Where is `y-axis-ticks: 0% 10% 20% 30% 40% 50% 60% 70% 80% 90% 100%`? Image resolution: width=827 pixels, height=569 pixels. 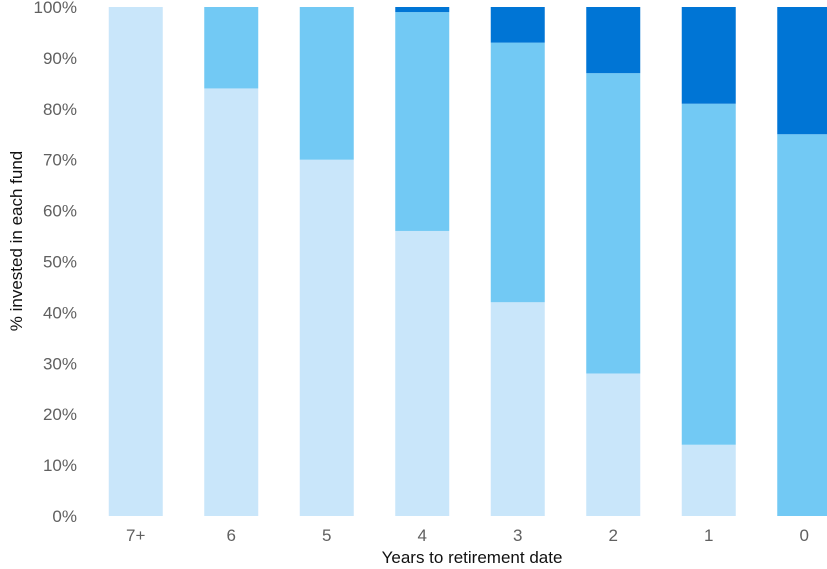
y-axis-ticks: 0% 10% 20% 30% 40% 50% 60% 70% 80% 90% 100% is located at coordinates (55, 263).